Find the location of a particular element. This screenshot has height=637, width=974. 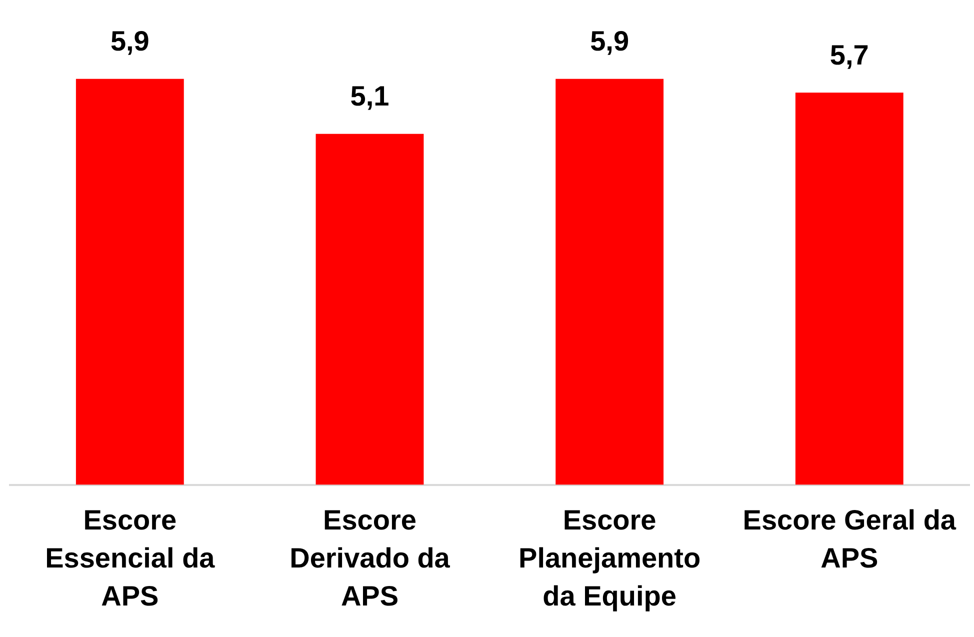

x-tick-label: Escore Geral da APS is located at coordinates (849, 539).